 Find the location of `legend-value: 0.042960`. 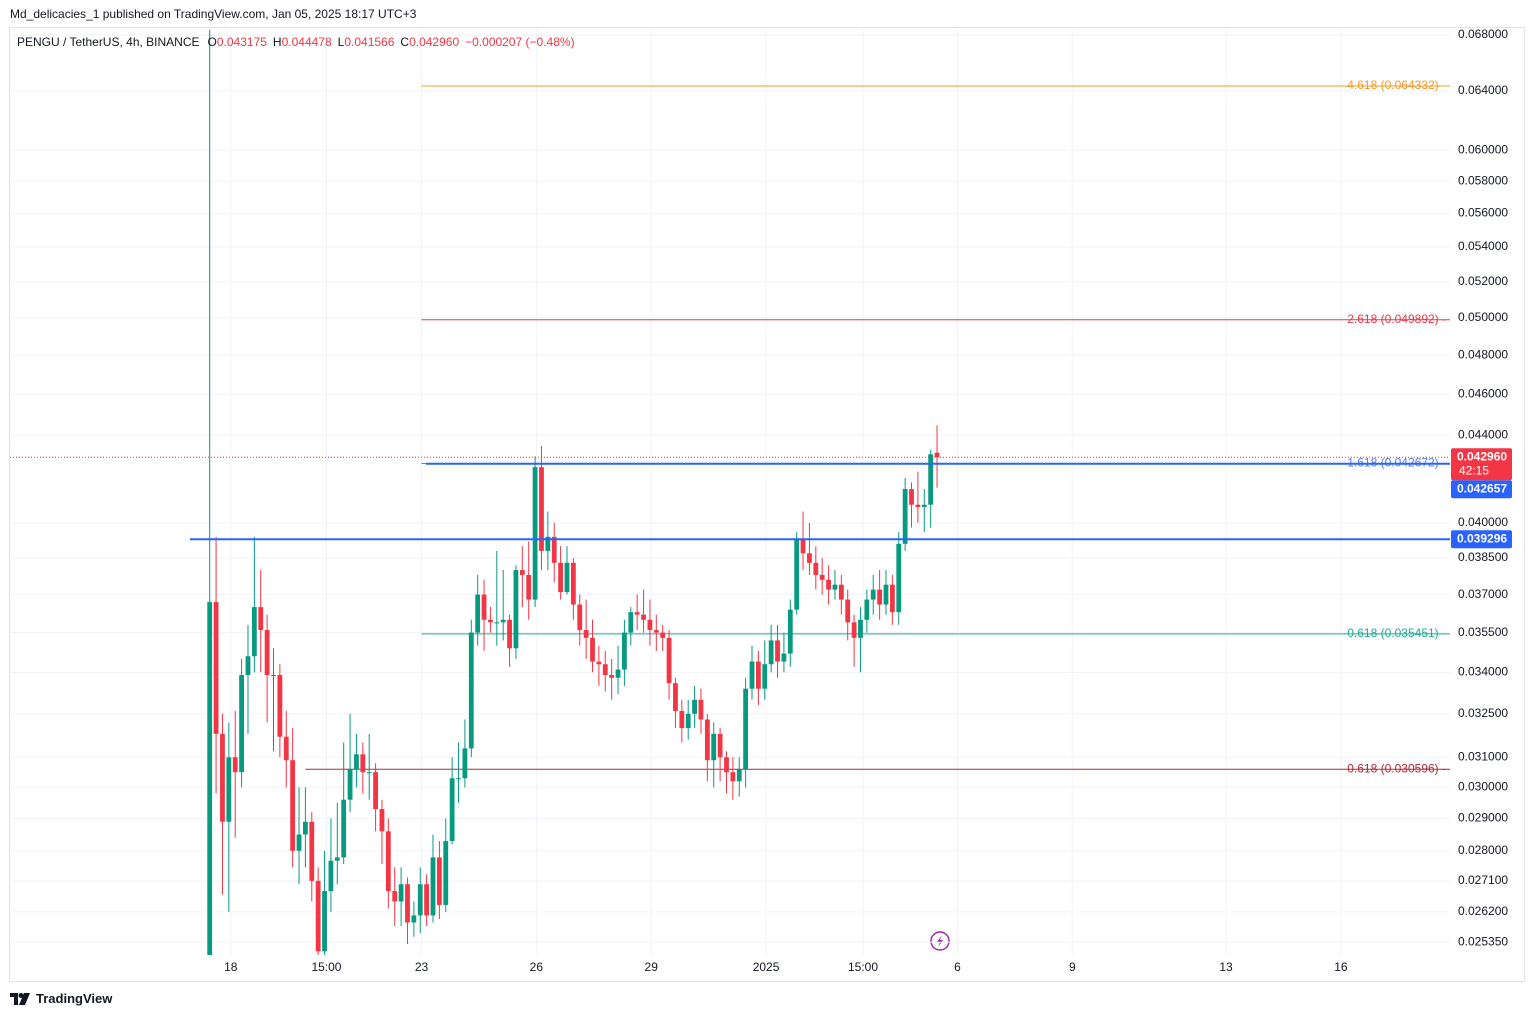

legend-value: 0.042960 is located at coordinates (434, 42).